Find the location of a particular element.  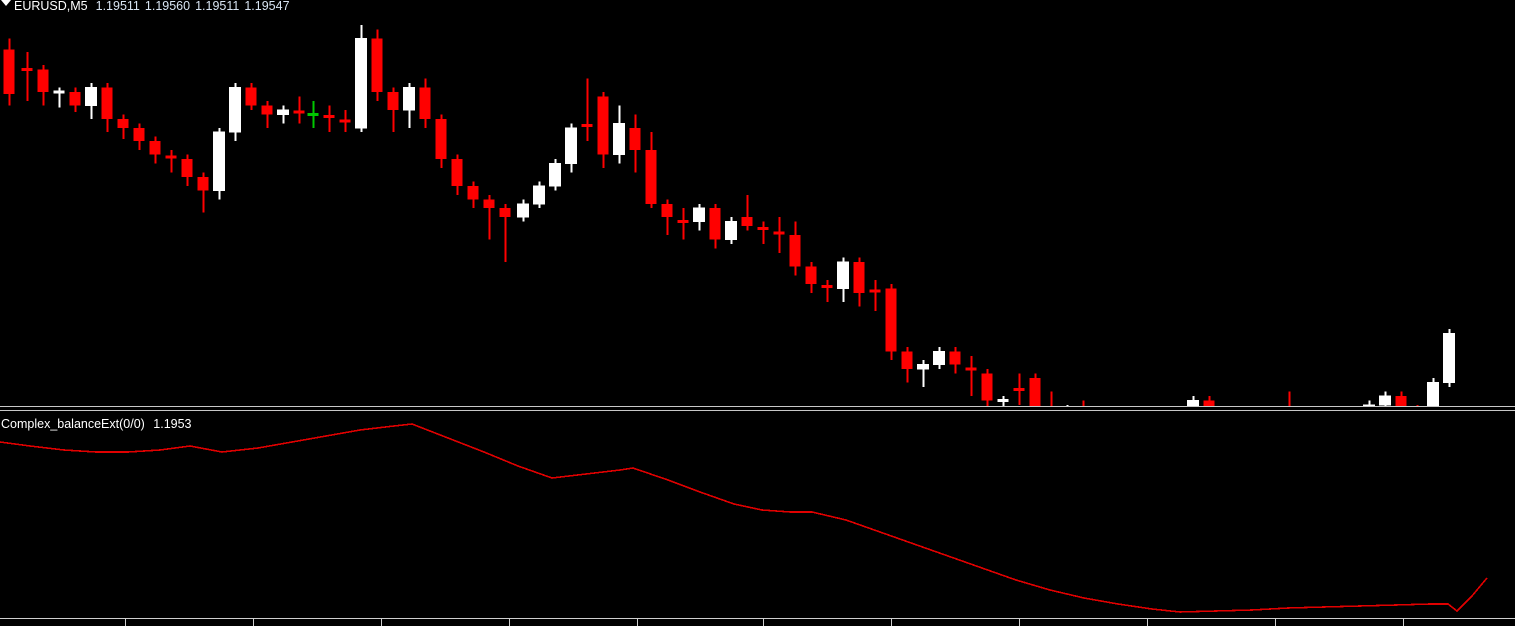

time-axis-line is located at coordinates (757, 618).